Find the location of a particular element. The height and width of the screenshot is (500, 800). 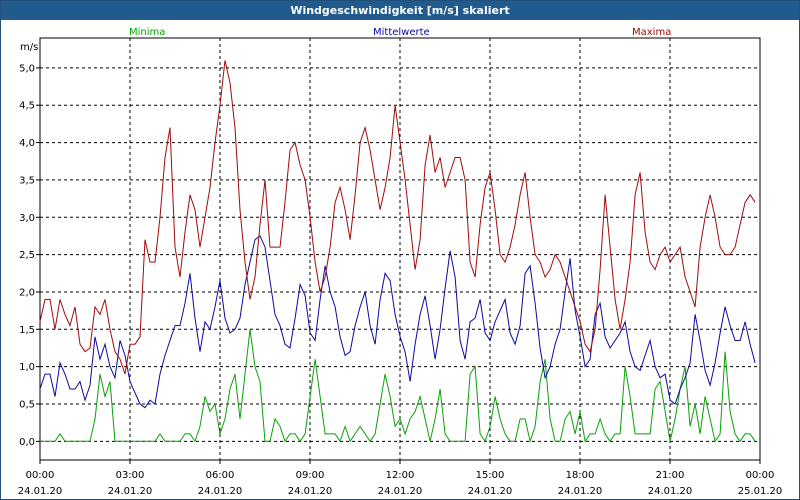

y-tick-label: 3,5 is located at coordinates (27, 180).